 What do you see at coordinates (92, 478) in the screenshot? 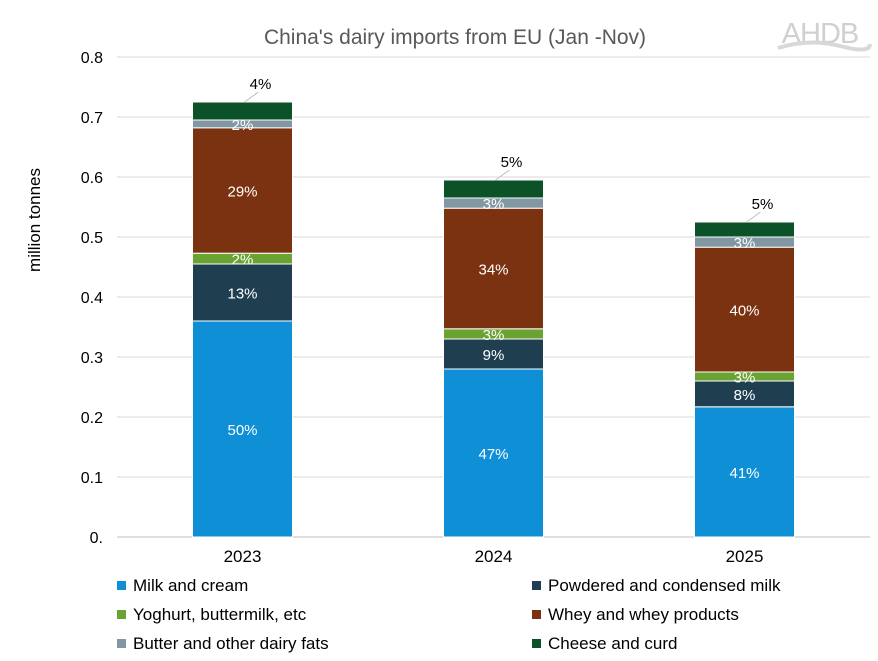
I see `y-tick-label: 0.1` at bounding box center [92, 478].